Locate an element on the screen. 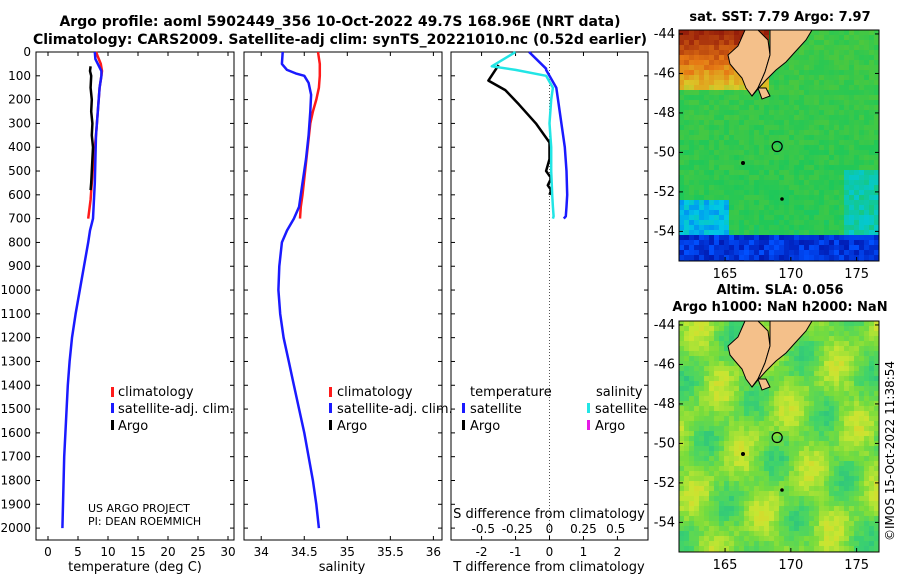 This screenshot has height=580, width=900. snares-islands is located at coordinates (743, 163).